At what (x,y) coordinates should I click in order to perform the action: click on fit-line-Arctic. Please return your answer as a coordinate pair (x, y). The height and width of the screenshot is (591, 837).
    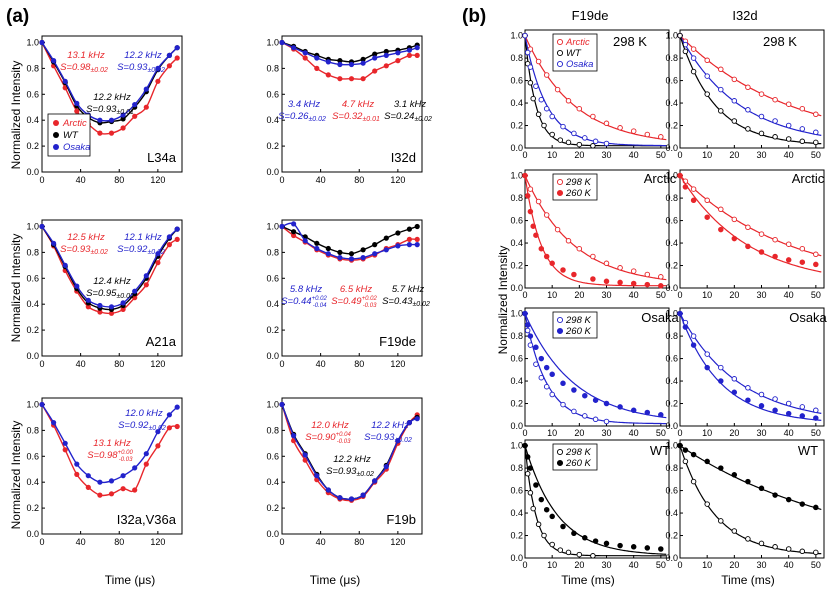
    Looking at the image, I should click on (595, 88).